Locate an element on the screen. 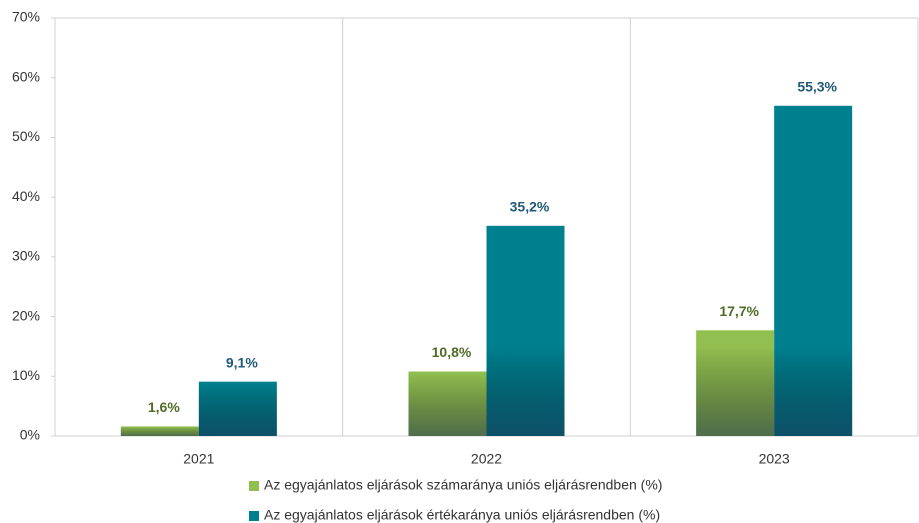 Image resolution: width=919 pixels, height=523 pixels. data-label: 35,2% is located at coordinates (530, 207).